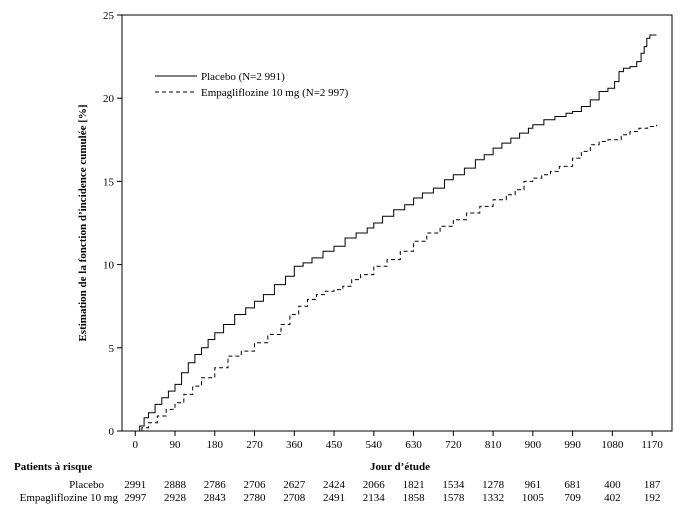 This screenshot has width=683, height=508. Describe the element at coordinates (652, 445) in the screenshot. I see `x-tick-label: 1170` at that location.